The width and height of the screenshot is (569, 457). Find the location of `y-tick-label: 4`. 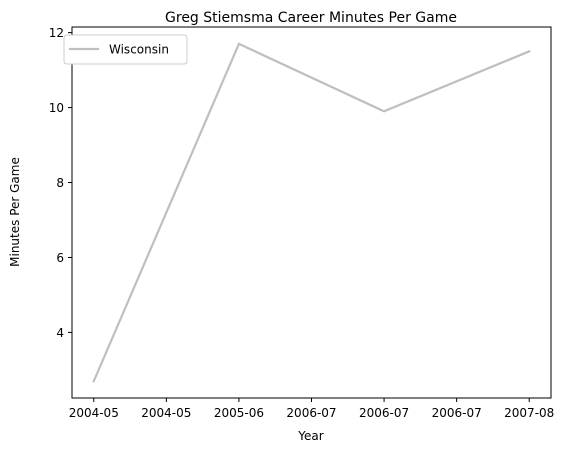

y-tick-label: 4 is located at coordinates (60, 333).